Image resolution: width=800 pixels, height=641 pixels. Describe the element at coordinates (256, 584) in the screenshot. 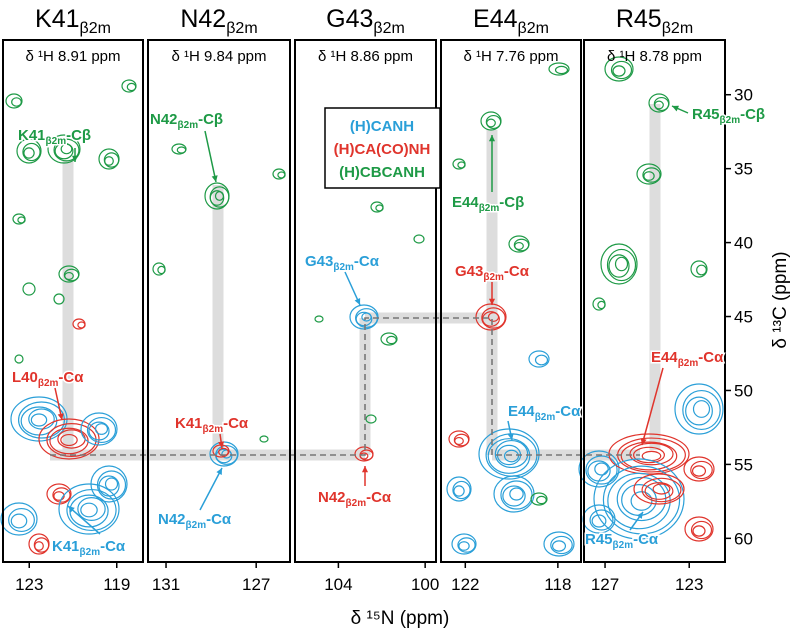

I see `x-tick-label: 127` at that location.